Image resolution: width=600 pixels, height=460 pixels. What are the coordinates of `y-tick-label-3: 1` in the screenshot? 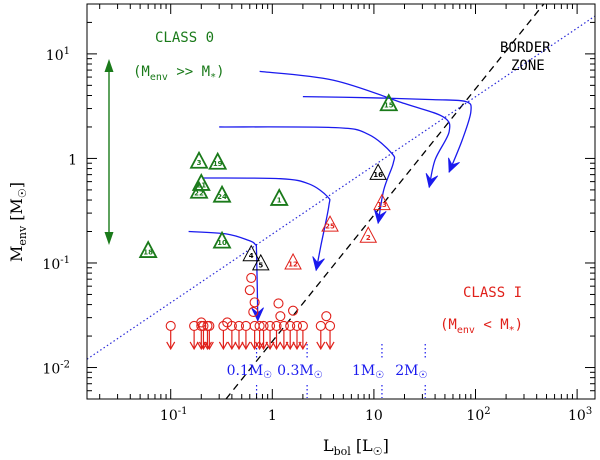 It's located at (72, 160).